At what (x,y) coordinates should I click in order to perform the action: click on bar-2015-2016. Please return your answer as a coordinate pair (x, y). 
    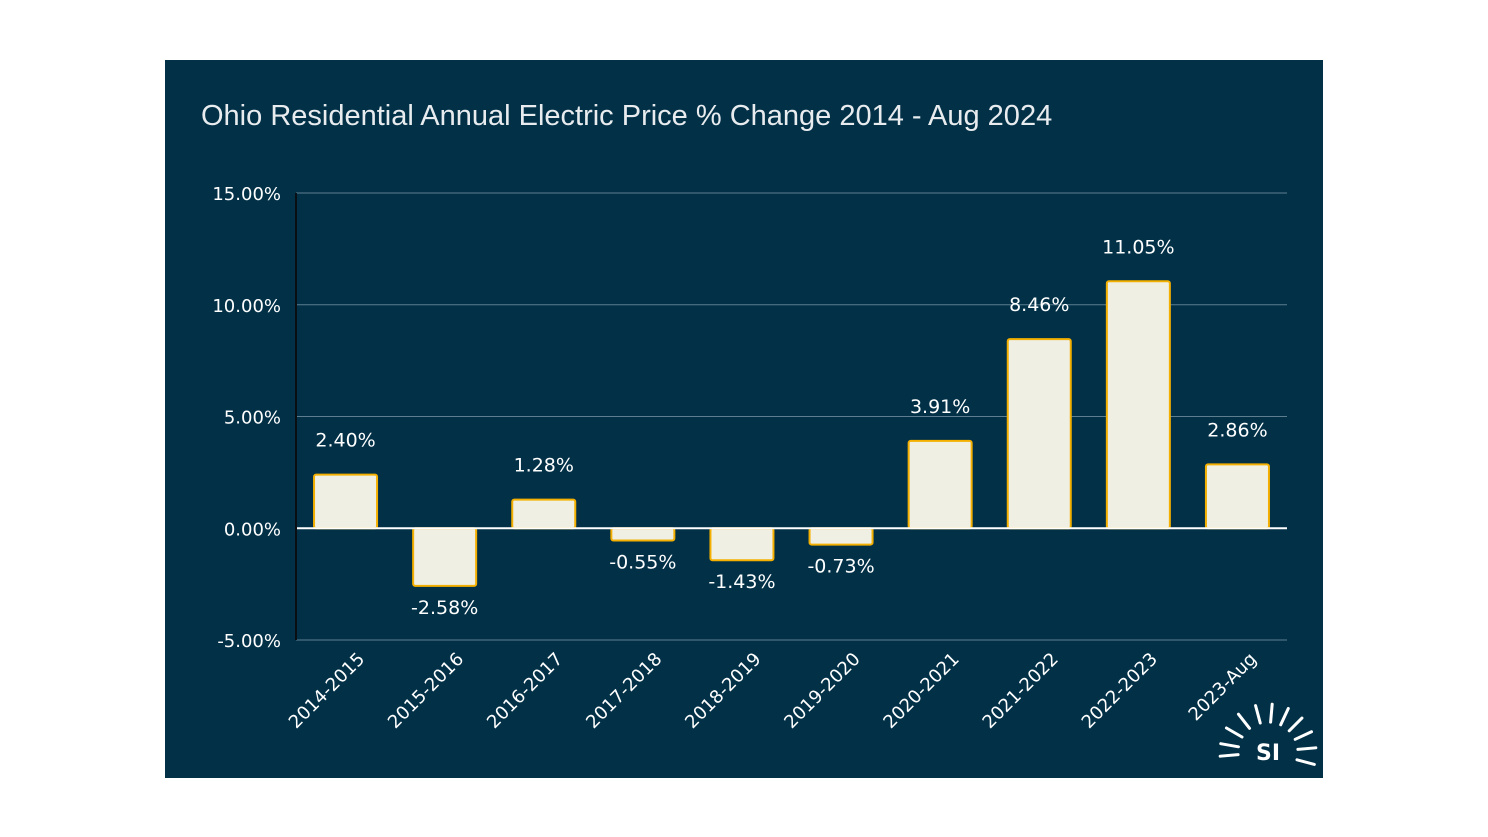
    Looking at the image, I should click on (445, 557).